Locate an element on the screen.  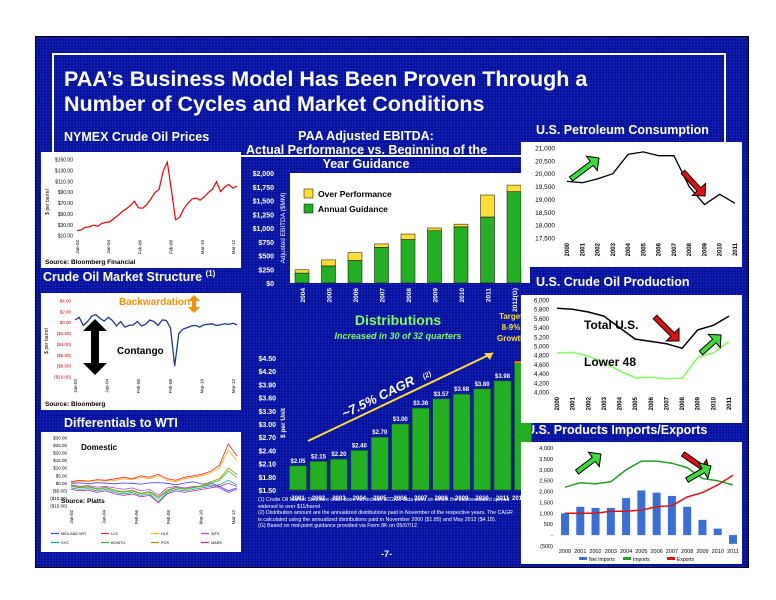
nymex-header: NYMEX Crude Oil Prices is located at coordinates (137, 137).